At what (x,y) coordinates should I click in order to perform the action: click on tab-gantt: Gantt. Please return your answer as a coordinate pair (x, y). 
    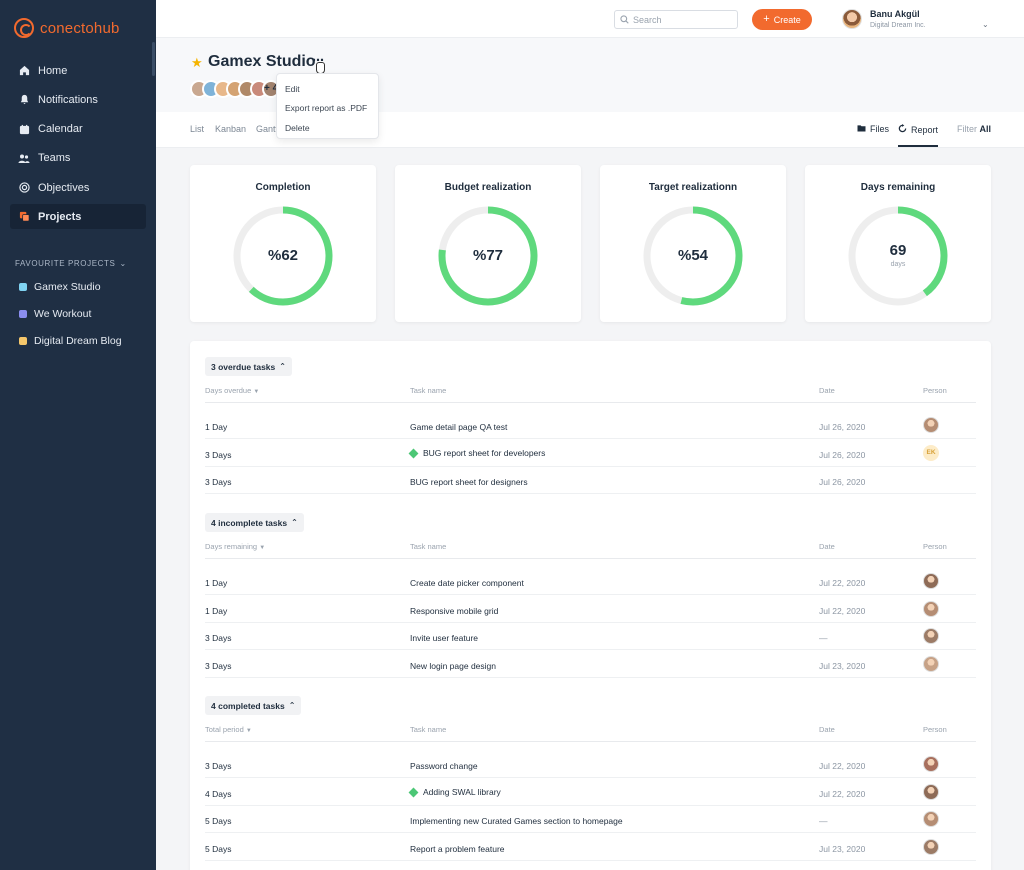
    Looking at the image, I should click on (267, 129).